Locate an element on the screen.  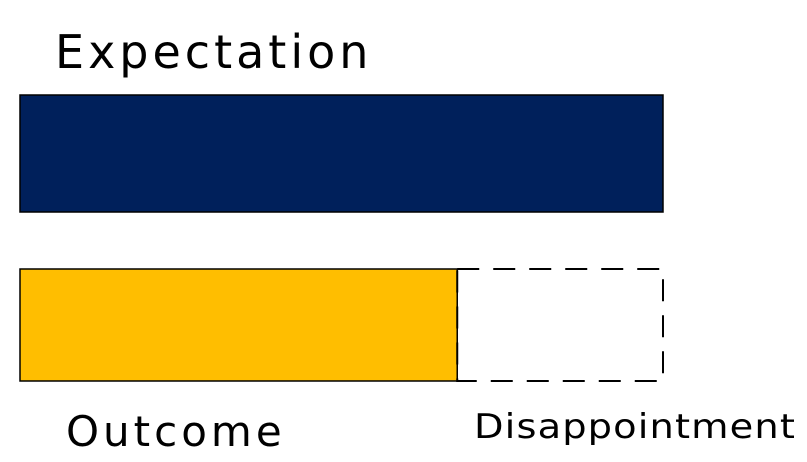
disappointment-dashed-outline is located at coordinates (560, 325).